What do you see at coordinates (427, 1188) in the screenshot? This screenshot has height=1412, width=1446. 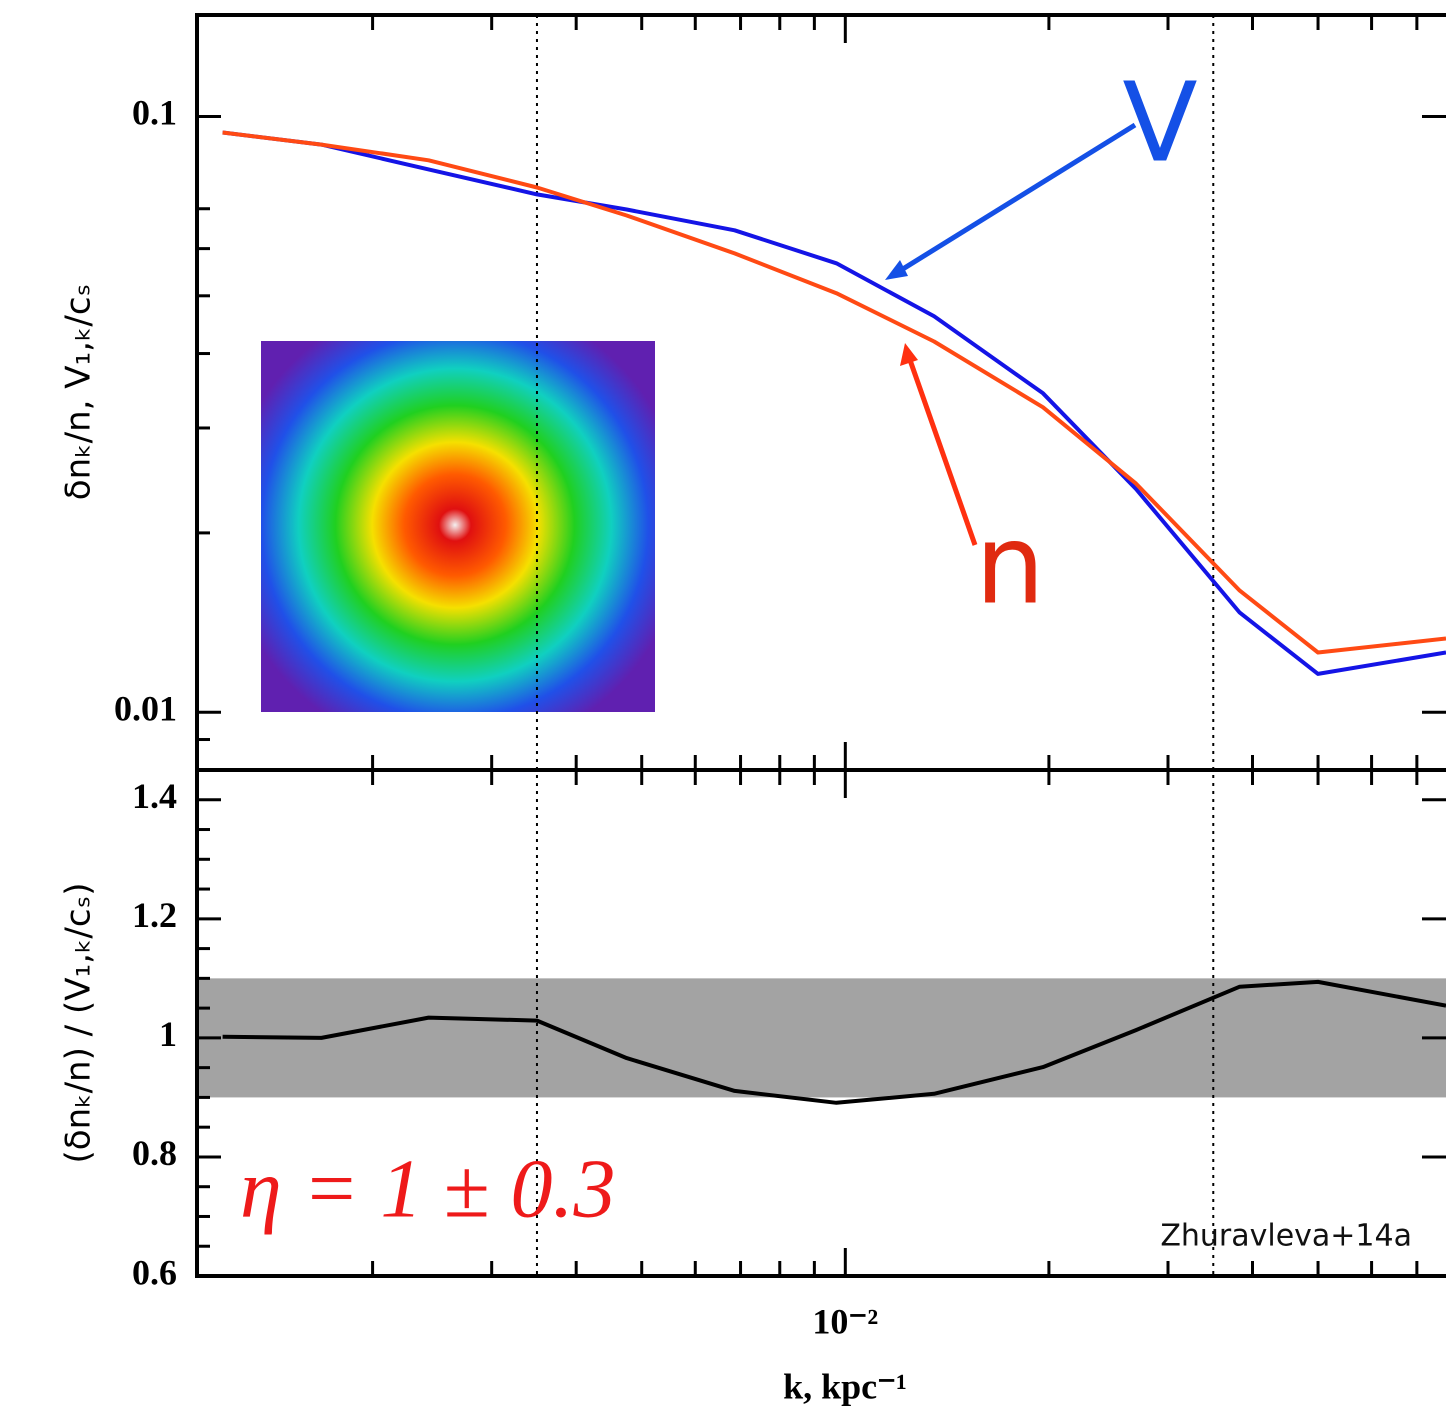 I see `annotation: η = 1 ± 0.3` at bounding box center [427, 1188].